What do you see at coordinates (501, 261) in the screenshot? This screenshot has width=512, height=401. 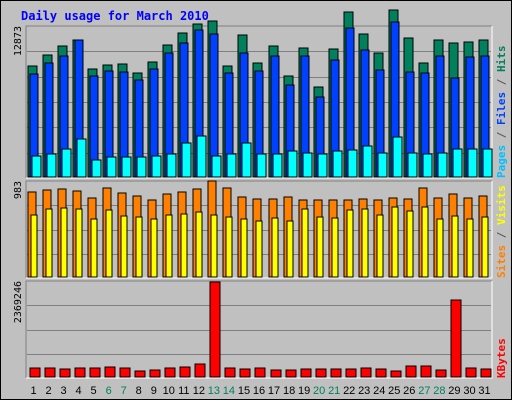 I see `axis-label-part: Sites` at bounding box center [501, 261].